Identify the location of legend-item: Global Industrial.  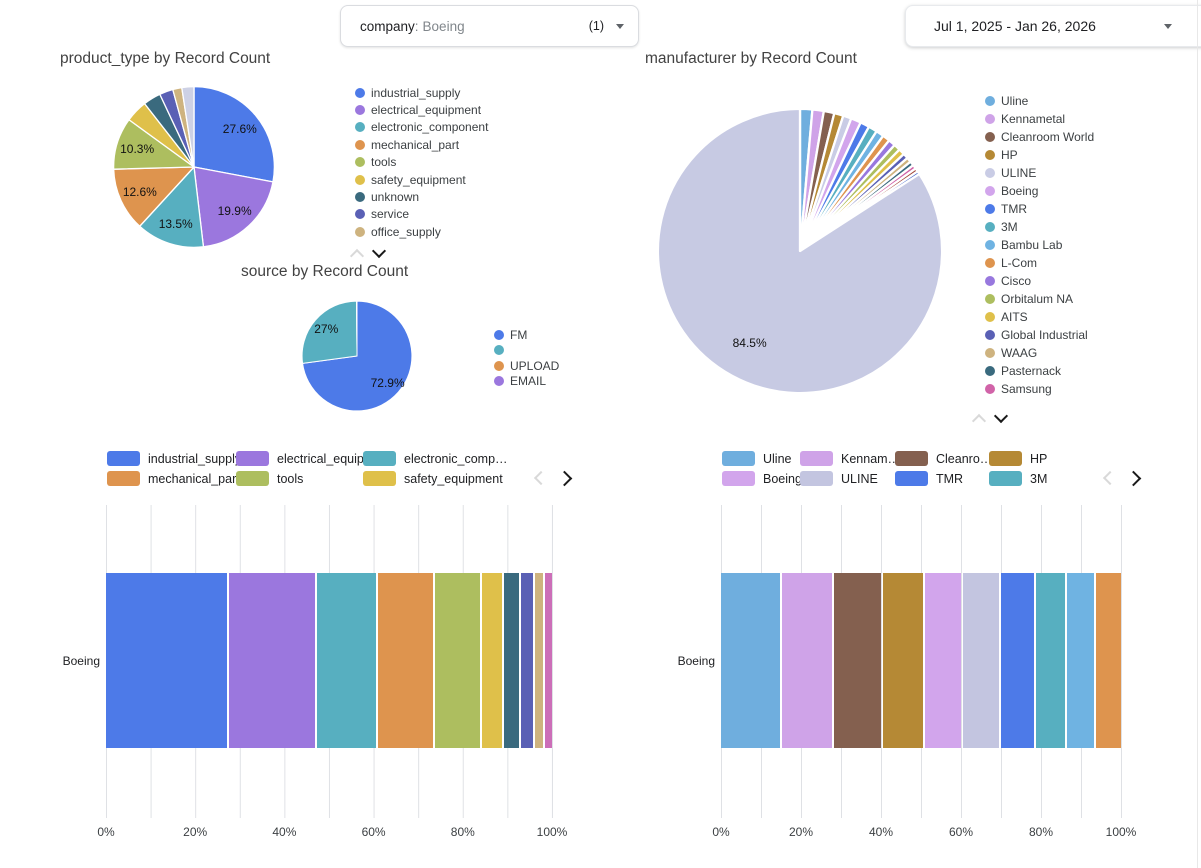
(1039, 335).